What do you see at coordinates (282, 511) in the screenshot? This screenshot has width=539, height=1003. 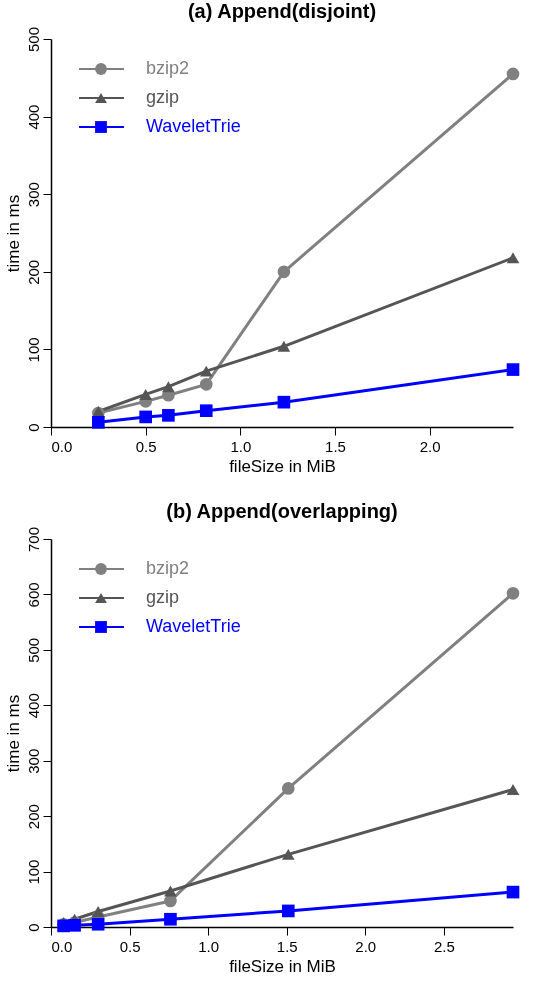 I see `chart-title: (b) Append(overlapping)` at bounding box center [282, 511].